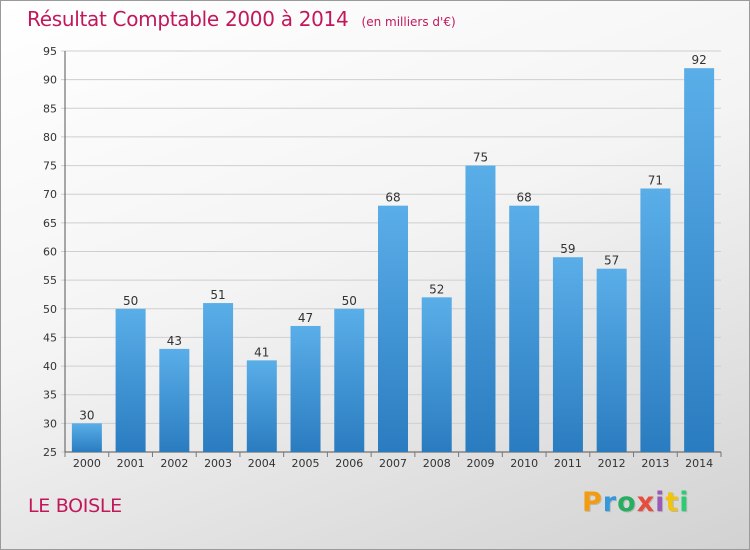  I want to click on x-tick-label: 2005, so click(306, 463).